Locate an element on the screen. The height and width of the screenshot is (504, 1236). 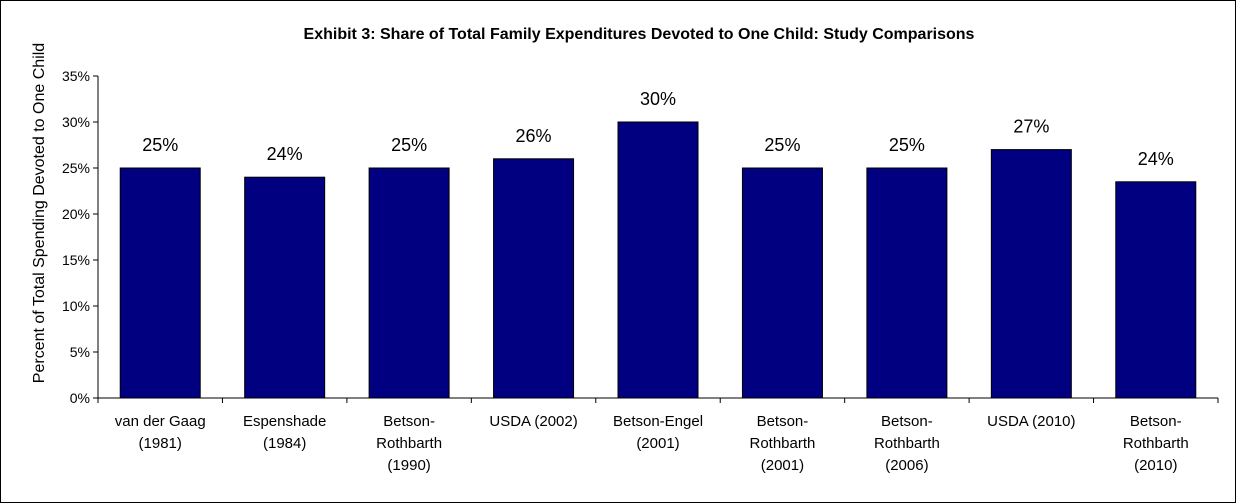
category-label: Betson-Engel (2001) is located at coordinates (658, 432).